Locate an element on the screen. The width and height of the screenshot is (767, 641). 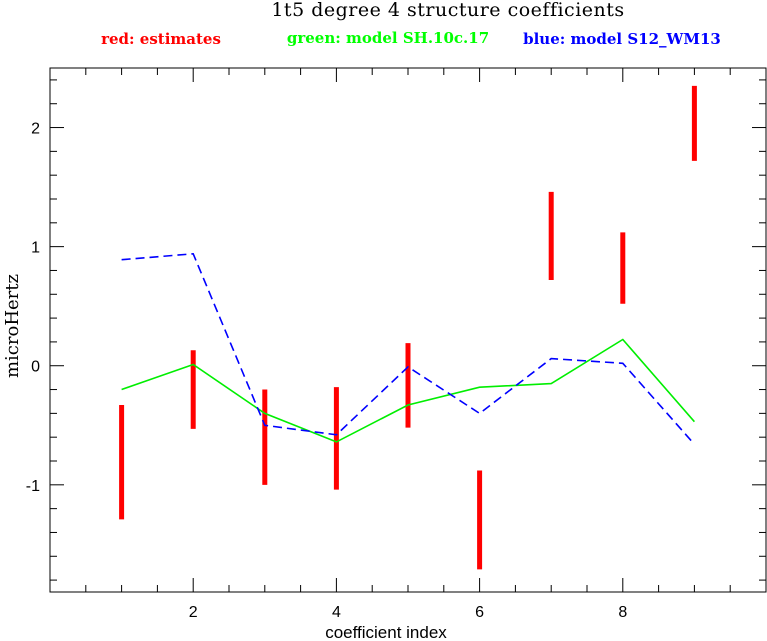
chart-title: 1t5 degree 4 structure coefficients is located at coordinates (447, 10).